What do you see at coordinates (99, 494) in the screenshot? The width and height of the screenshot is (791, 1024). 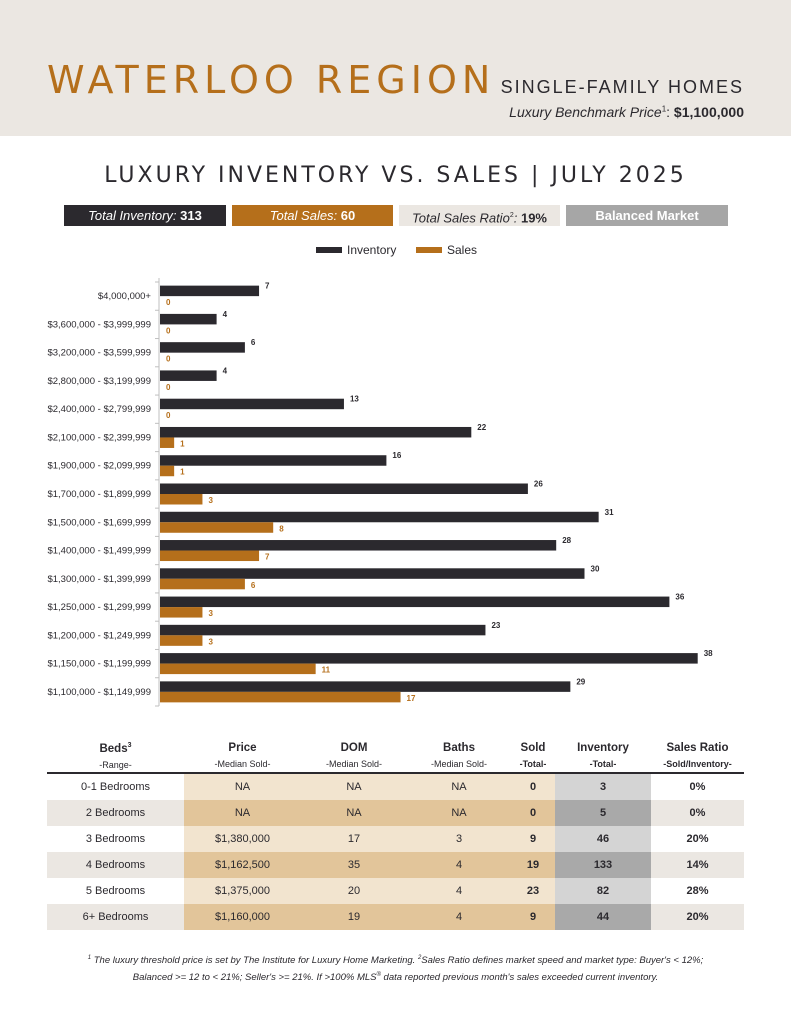 I see `y-tick-label: $1,700,000 - $1,899,999` at bounding box center [99, 494].